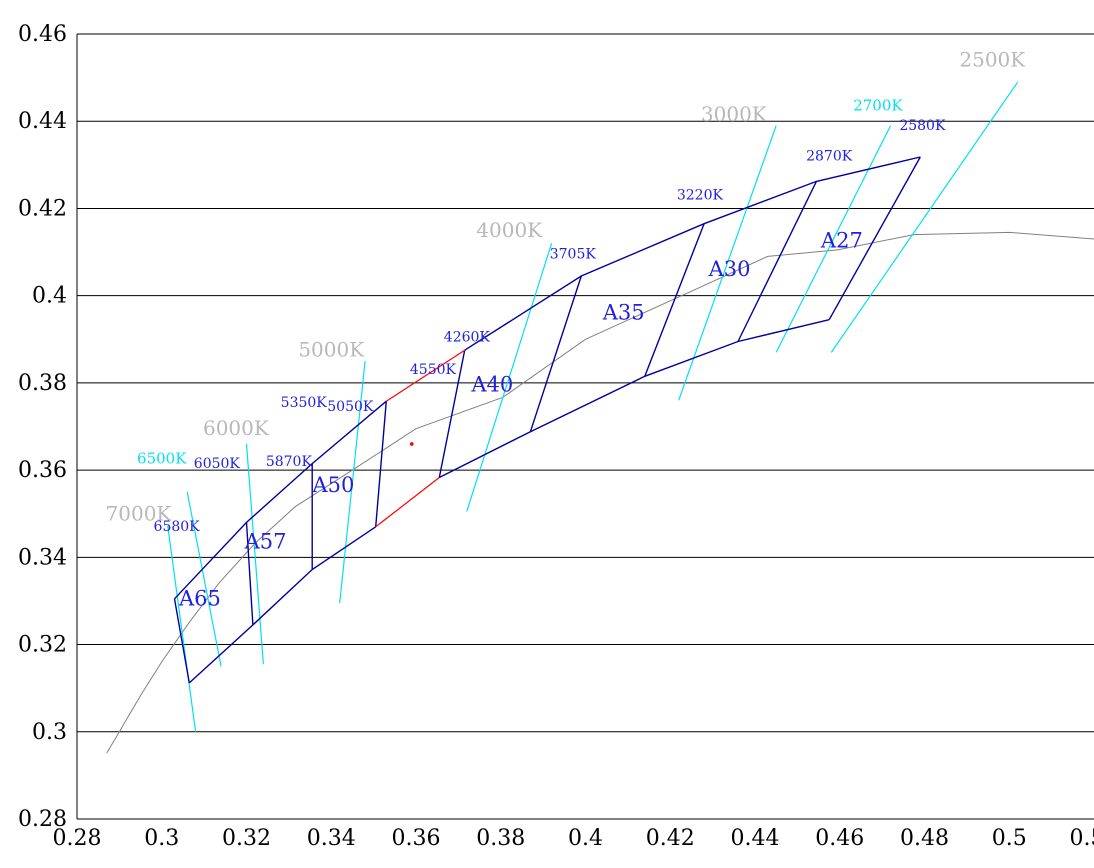  What do you see at coordinates (924, 217) in the screenshot?
I see `isotherm-2500K` at bounding box center [924, 217].